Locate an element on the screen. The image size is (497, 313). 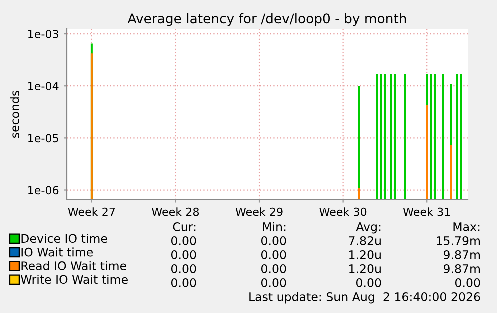
legend-label: Device IO time is located at coordinates (65, 239).